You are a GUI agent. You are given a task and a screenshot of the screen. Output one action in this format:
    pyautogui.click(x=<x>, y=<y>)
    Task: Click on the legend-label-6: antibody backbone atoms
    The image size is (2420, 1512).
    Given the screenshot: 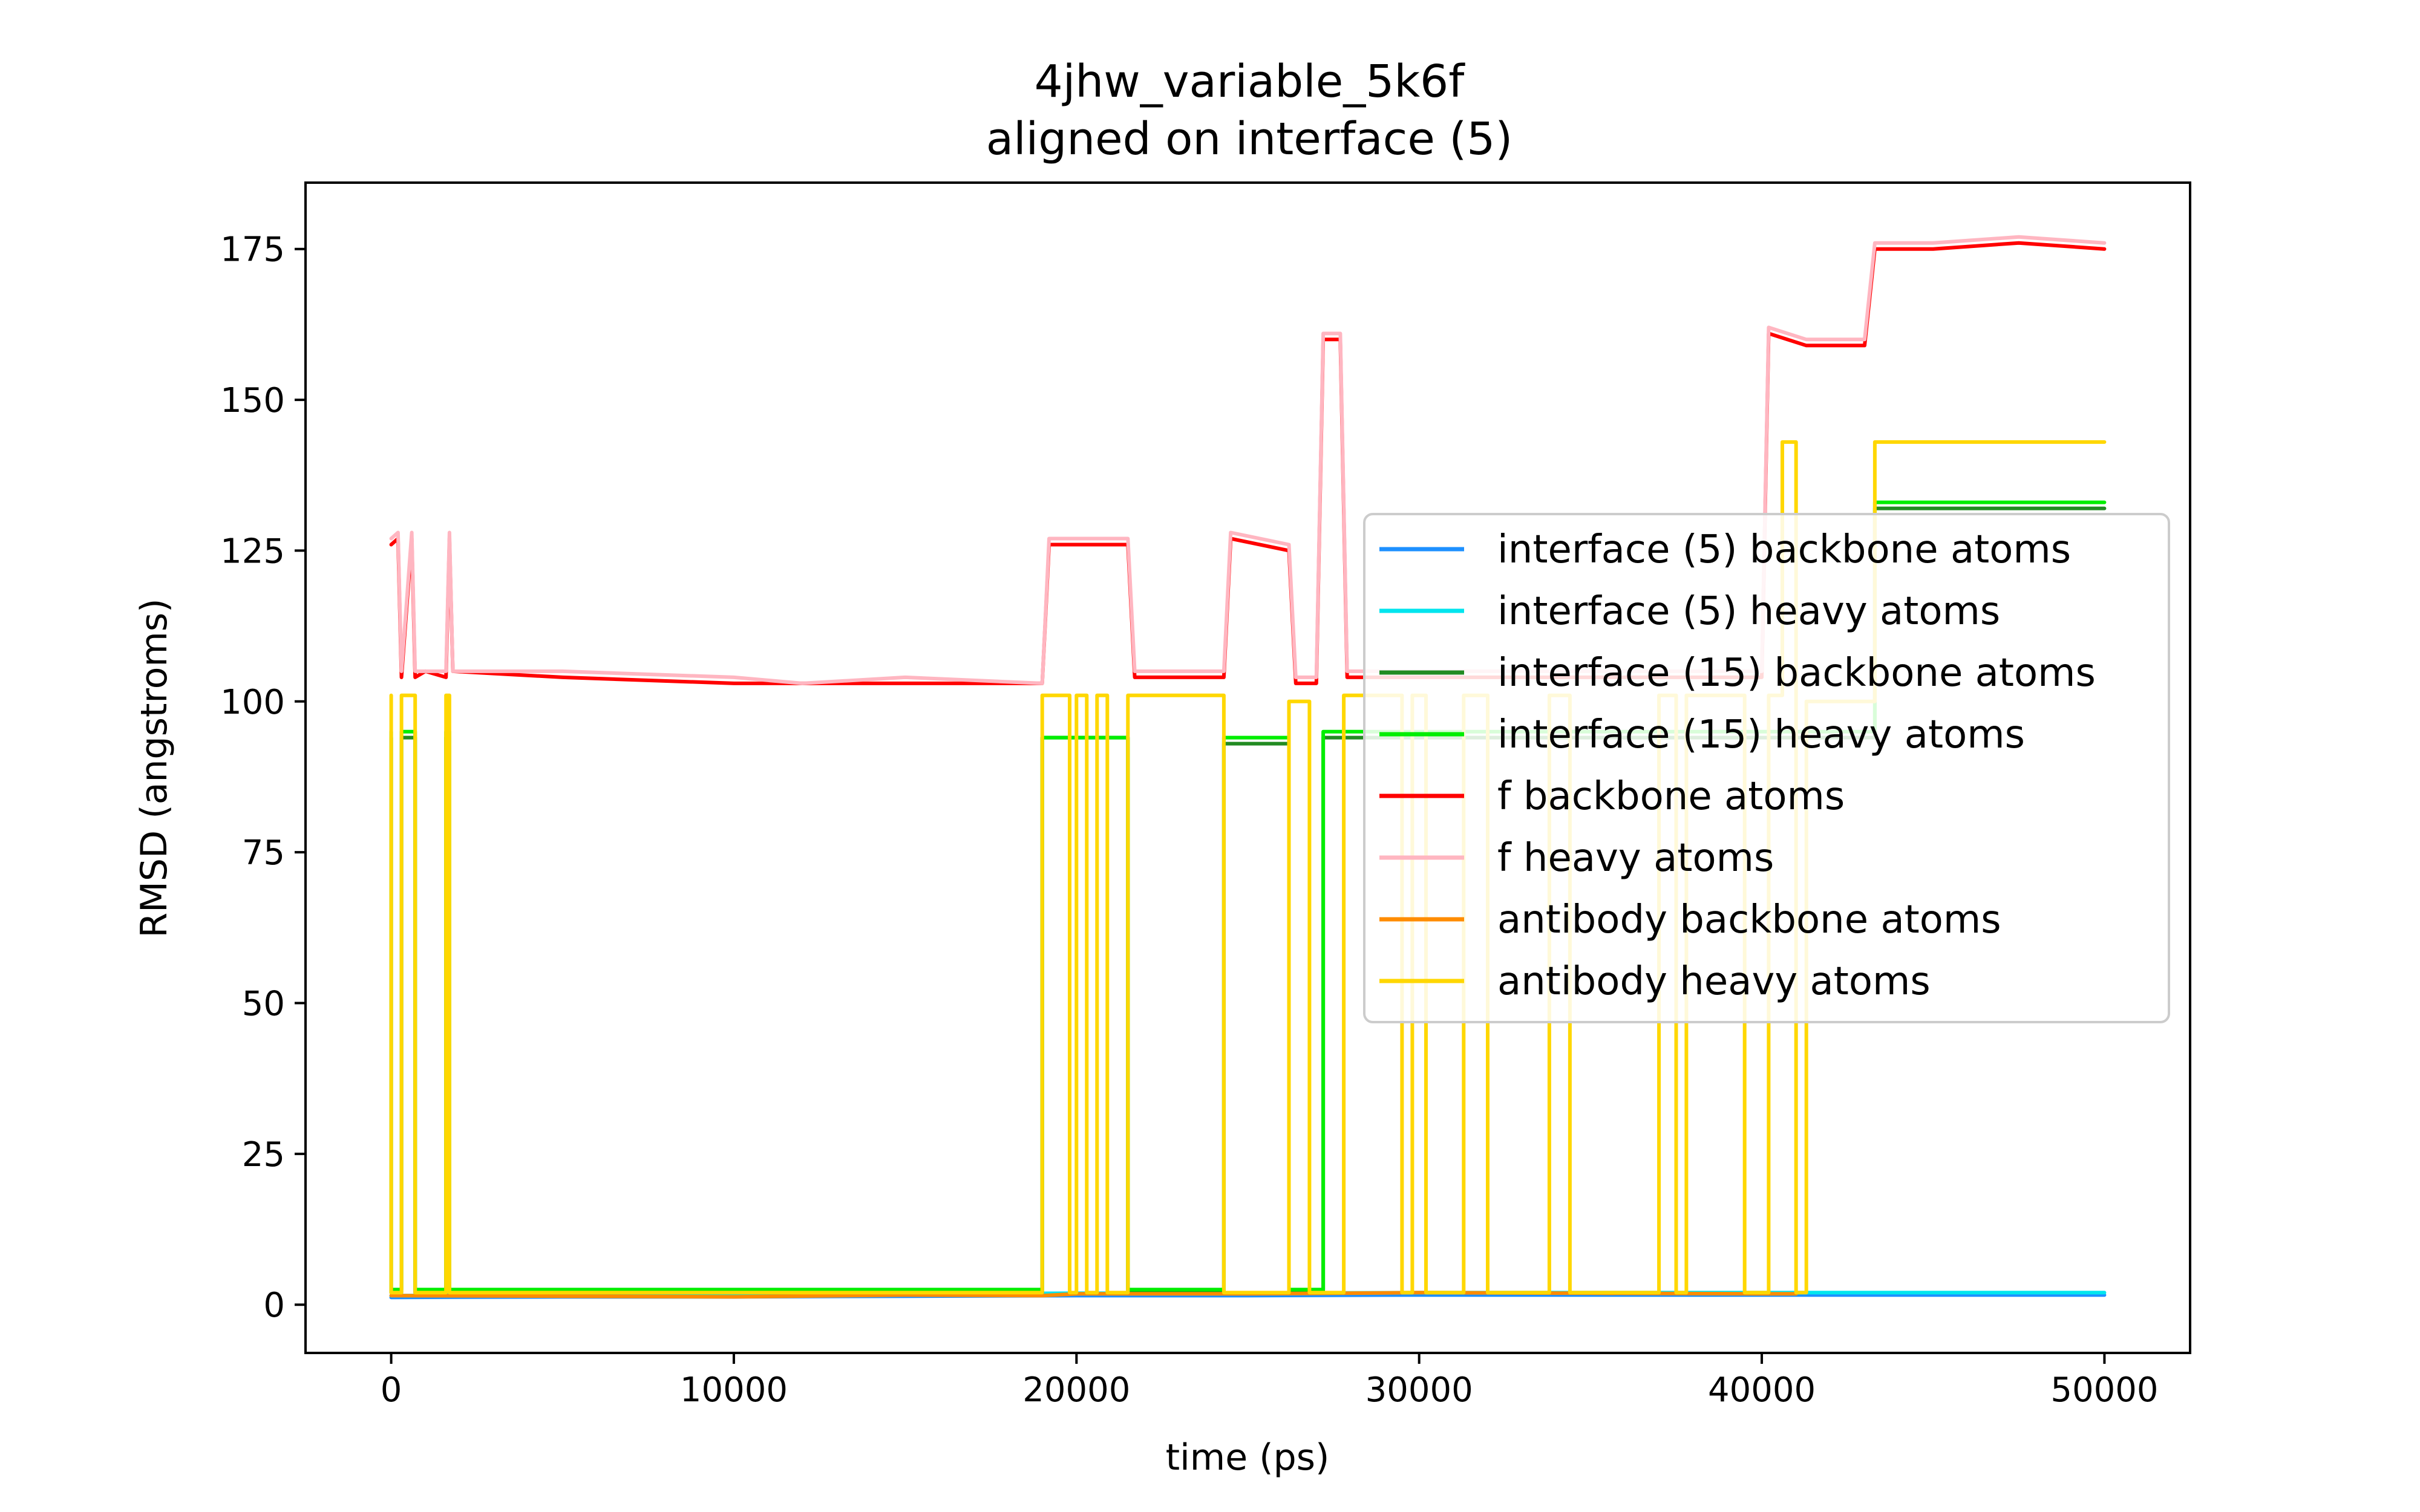 What is the action you would take?
    pyautogui.click(x=1749, y=920)
    